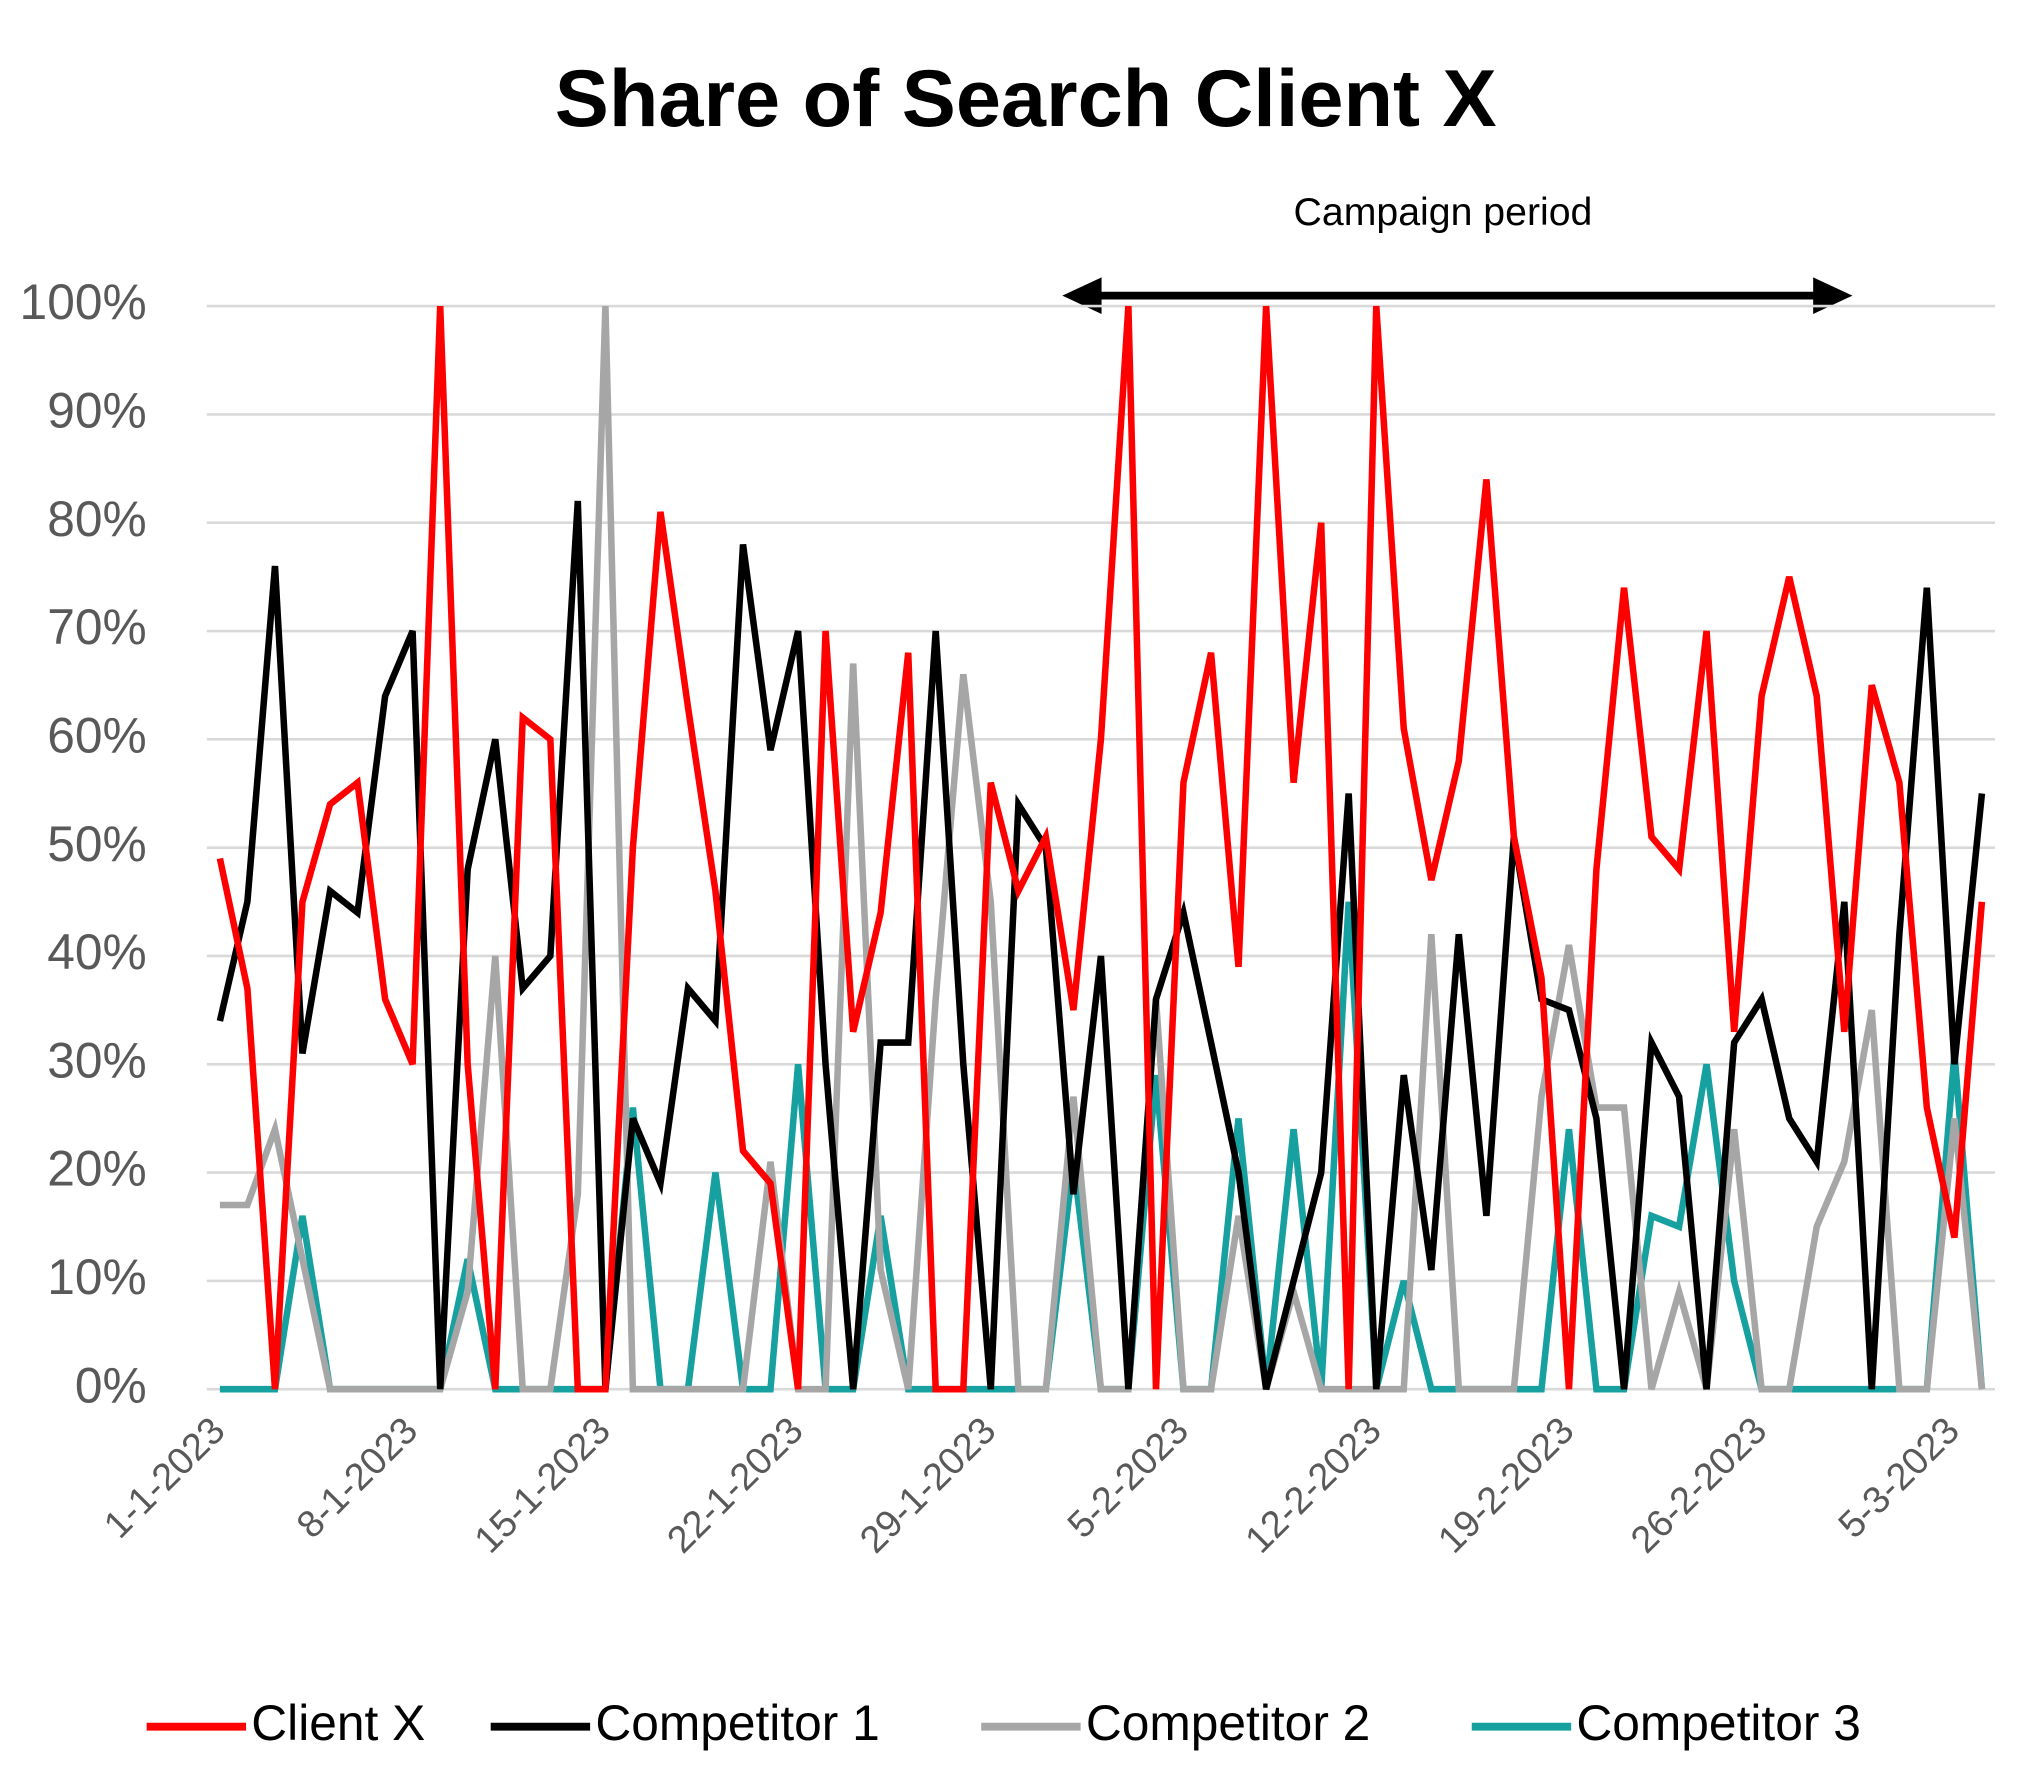 The height and width of the screenshot is (1779, 2020). What do you see at coordinates (543, 1486) in the screenshot?
I see `x-tick-label: 15-1-2023` at bounding box center [543, 1486].